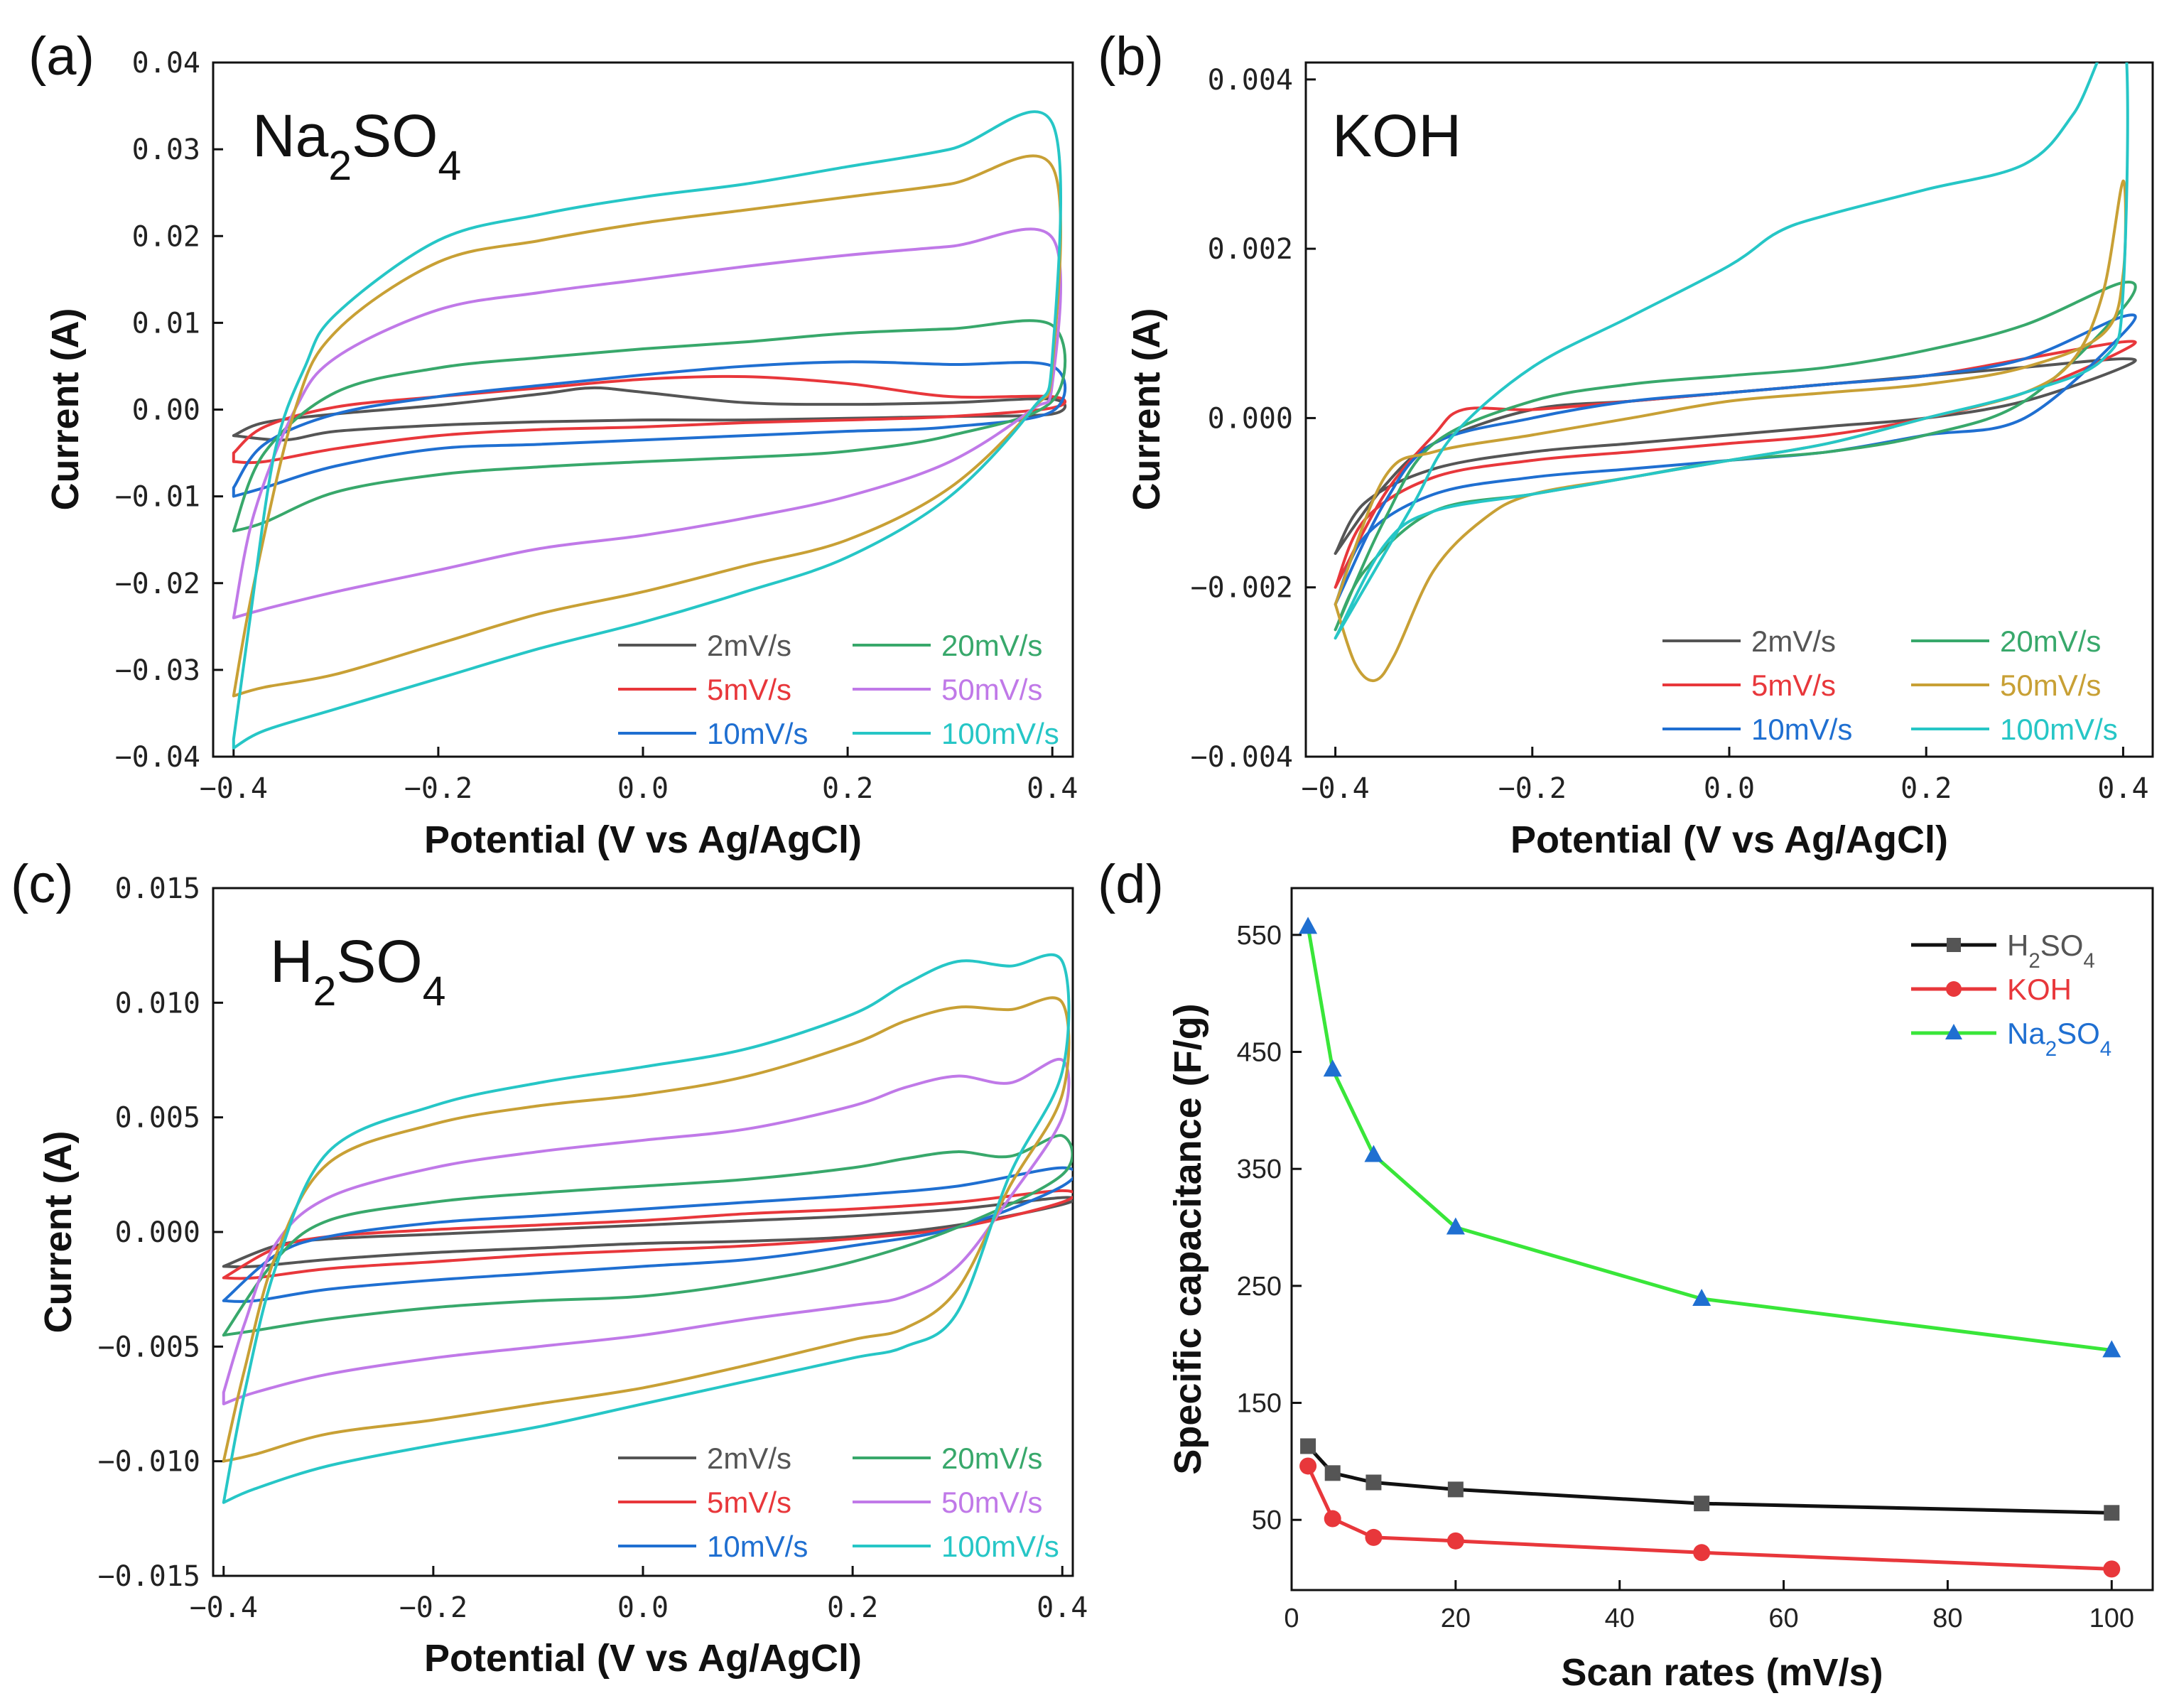 The image size is (2174, 1708). I want to click on x-tick-label: 20, so click(1456, 1618).